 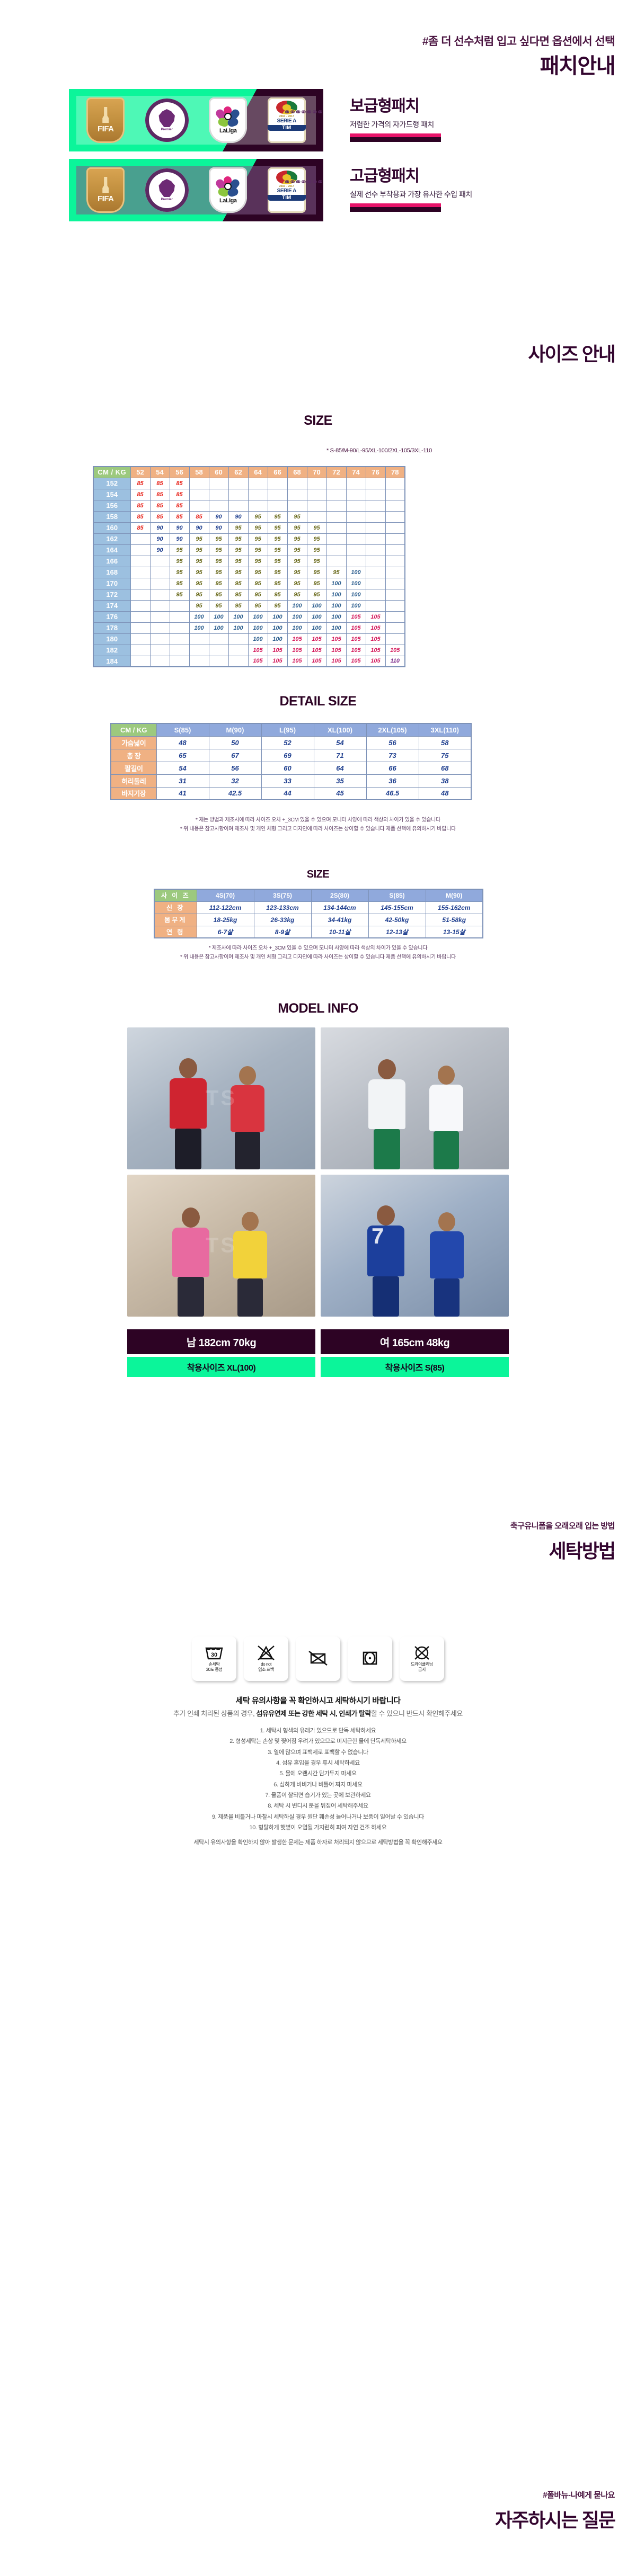 What do you see at coordinates (175, 895) in the screenshot?
I see `kids-col-header-size: 사 이 즈` at bounding box center [175, 895].